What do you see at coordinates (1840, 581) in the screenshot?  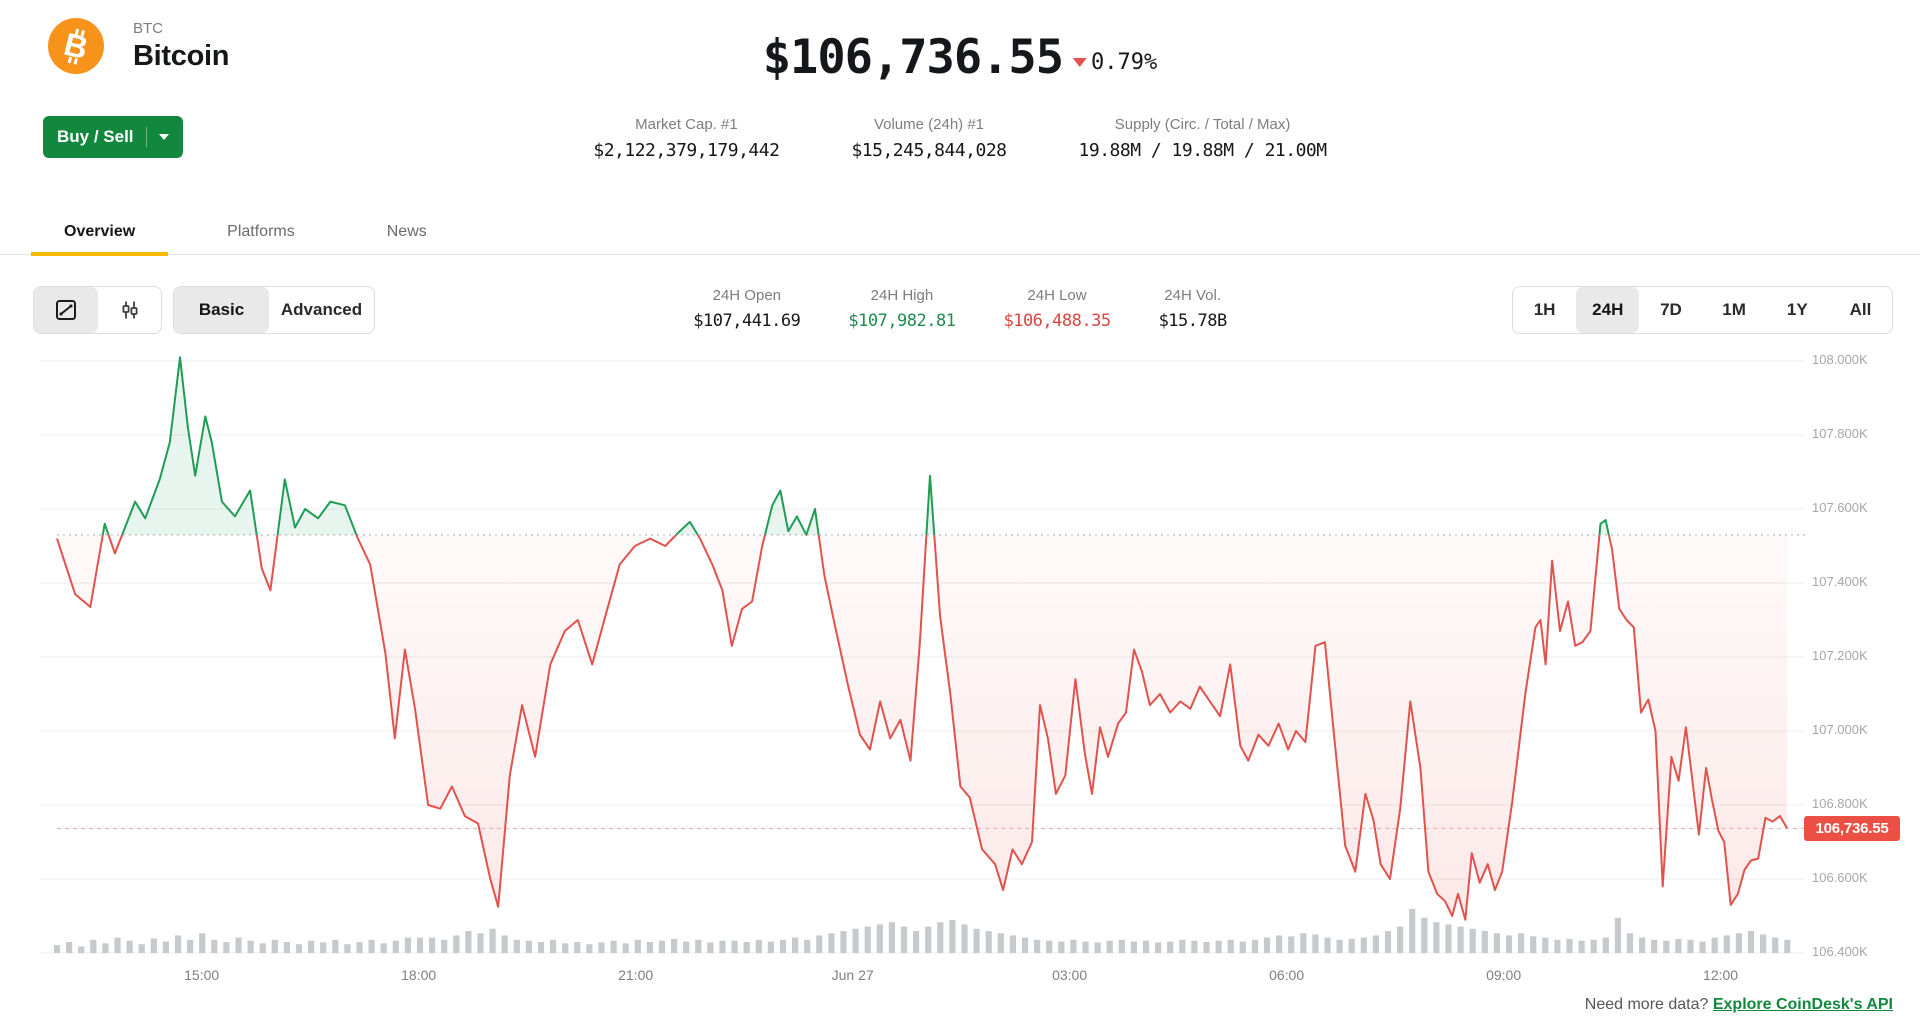 I see `y-axis-tick: 107.400K` at bounding box center [1840, 581].